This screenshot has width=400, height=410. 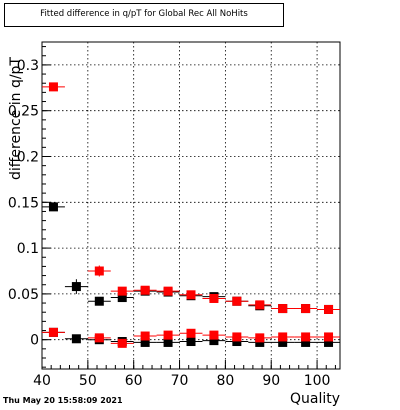 I want to click on x-tick-label: 40, so click(x=42, y=381).